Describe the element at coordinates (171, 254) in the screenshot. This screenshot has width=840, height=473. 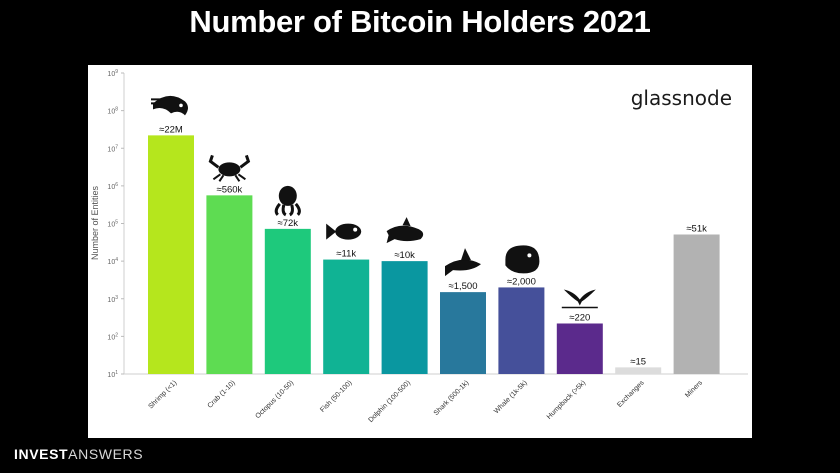
I see `bar-shrimp` at that location.